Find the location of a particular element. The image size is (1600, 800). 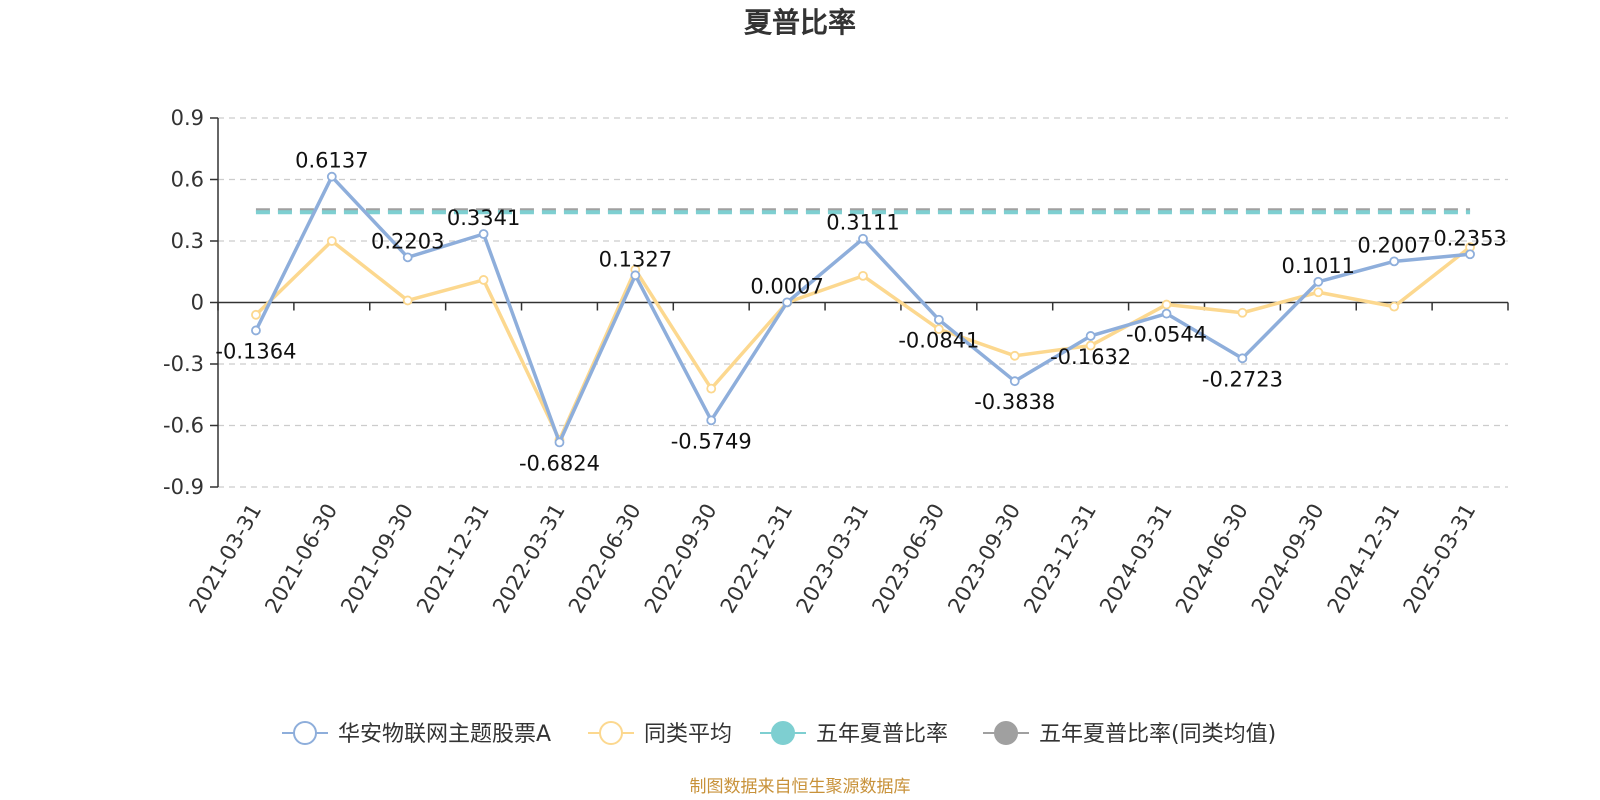

legend-label: 五年夏普比率(同类均值) is located at coordinates (1157, 734).